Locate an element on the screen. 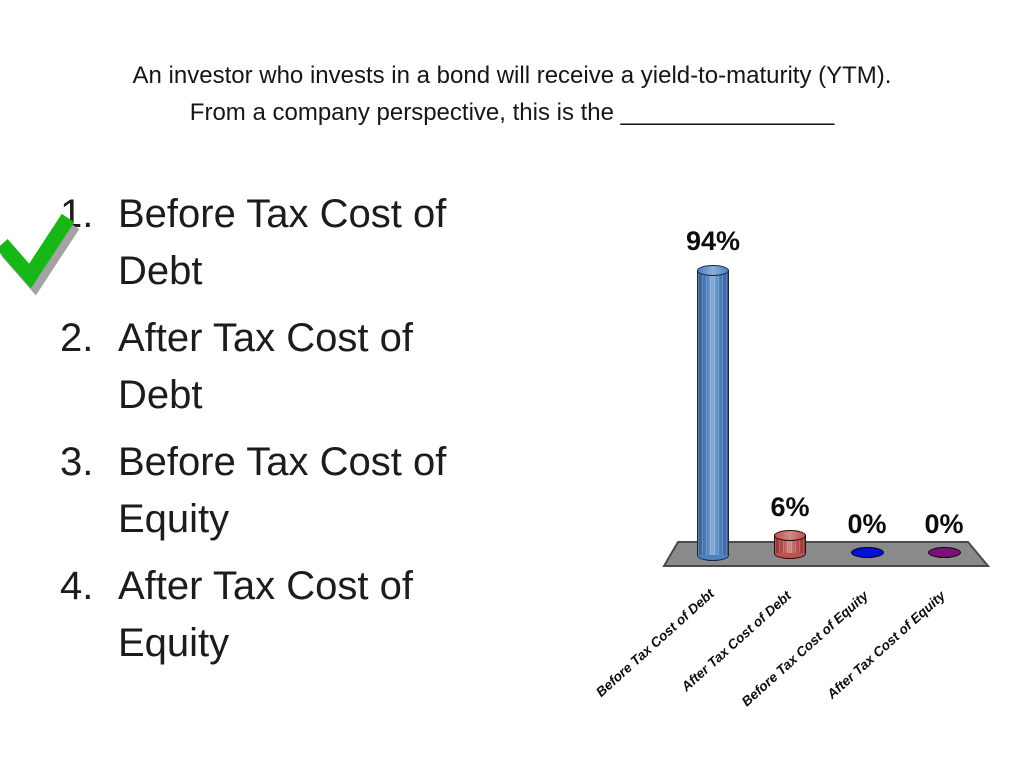  answer-label: After Tax Cost of Equity is located at coordinates (265, 614).